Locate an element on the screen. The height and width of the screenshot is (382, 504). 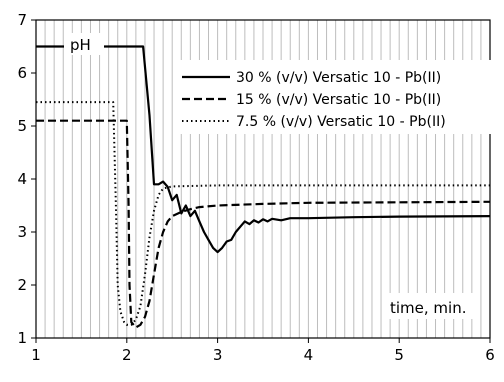
y-tick-label: 5 is located at coordinates (22, 126).